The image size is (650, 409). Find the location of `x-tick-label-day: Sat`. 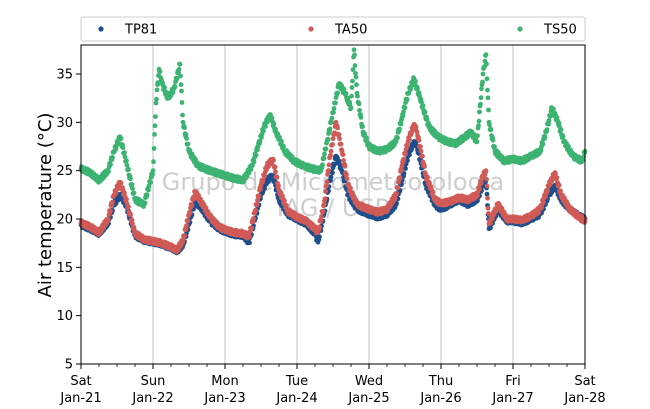

x-tick-label-day: Sat is located at coordinates (584, 381).